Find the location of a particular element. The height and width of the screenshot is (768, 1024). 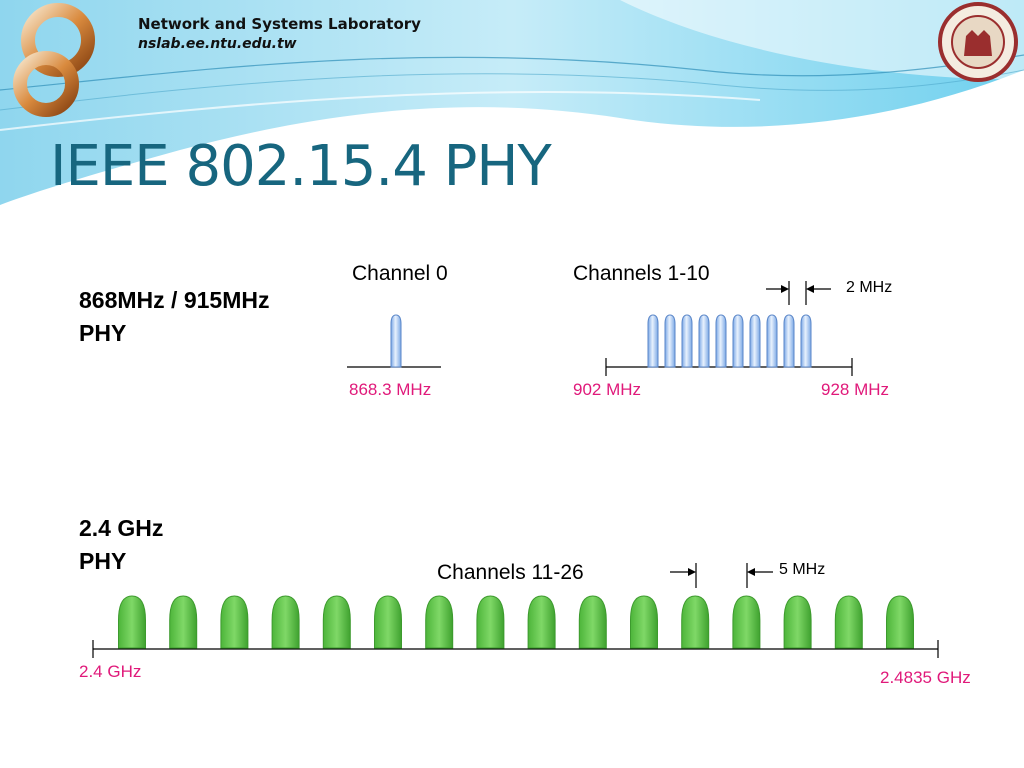

channels-1-10-label: Channels 1-10 is located at coordinates (641, 273).